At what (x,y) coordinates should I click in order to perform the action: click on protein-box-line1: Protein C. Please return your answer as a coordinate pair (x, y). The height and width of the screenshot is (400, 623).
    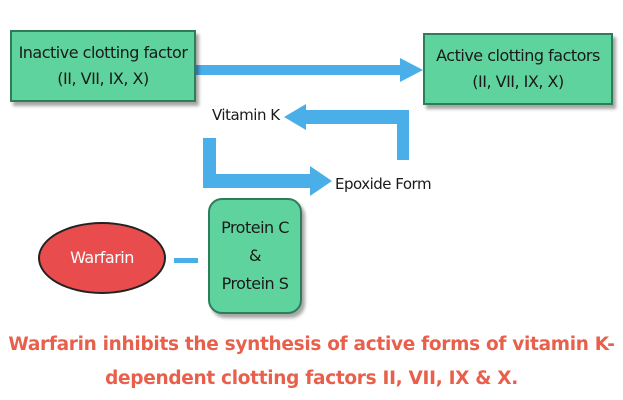
    Looking at the image, I should click on (255, 227).